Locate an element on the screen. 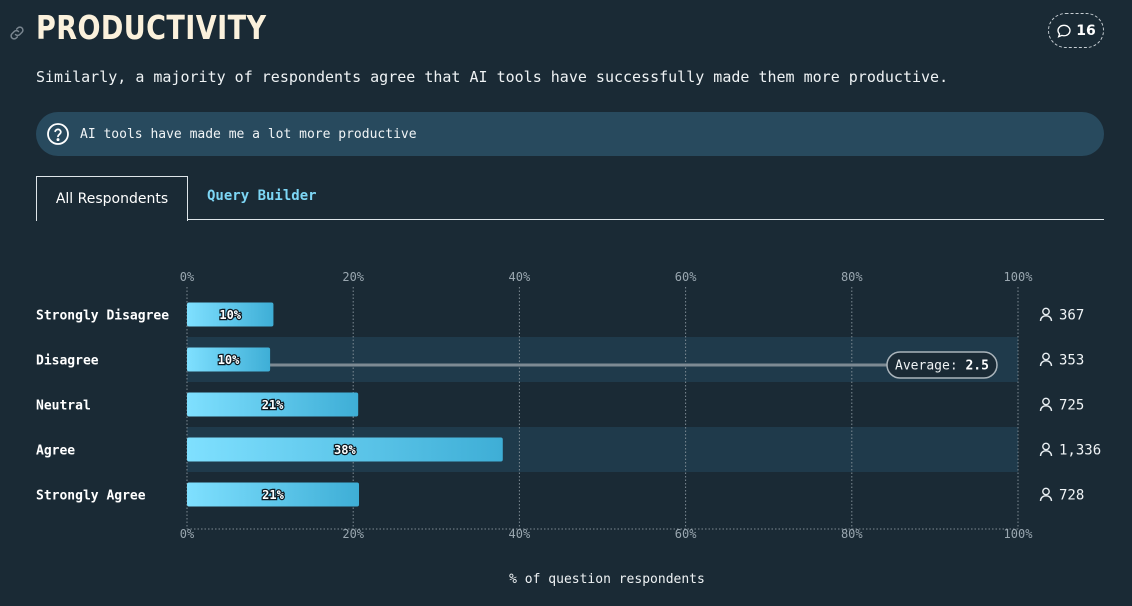 The height and width of the screenshot is (606, 1132). tab-all-respondents: All Respondents is located at coordinates (112, 198).